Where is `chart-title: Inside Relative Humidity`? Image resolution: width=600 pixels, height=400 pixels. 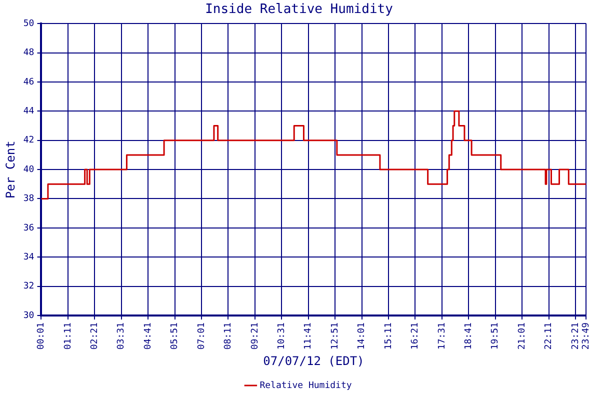
chart-title: Inside Relative Humidity is located at coordinates (299, 10).